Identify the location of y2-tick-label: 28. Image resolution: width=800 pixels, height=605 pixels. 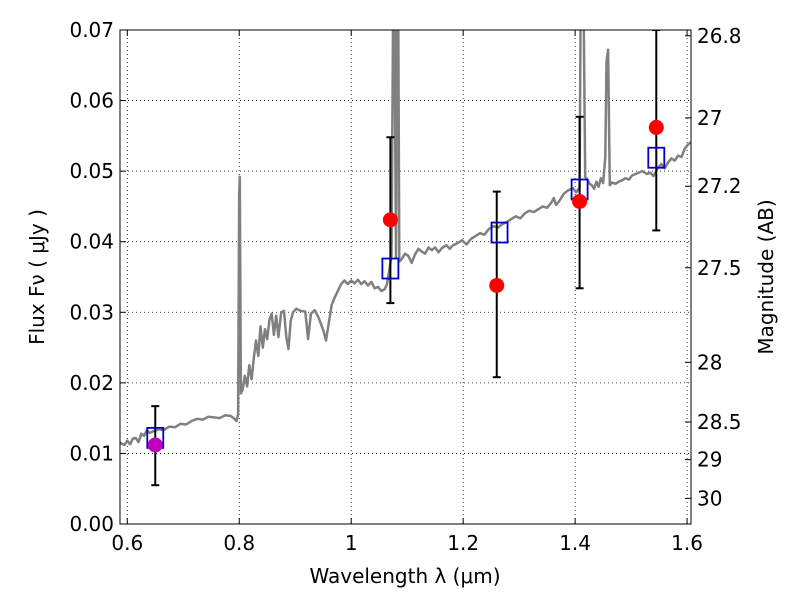
(709, 362).